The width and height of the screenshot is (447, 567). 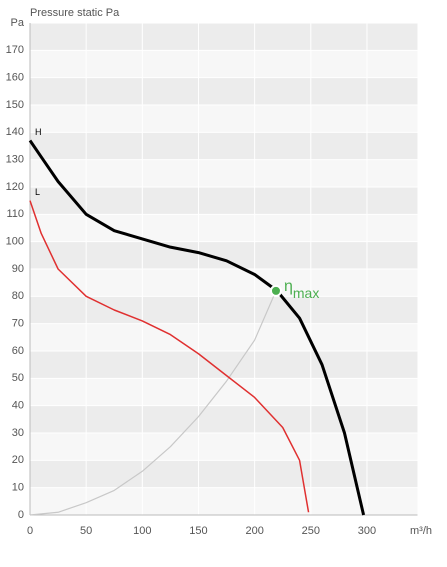 I want to click on x-tick-label: 100, so click(x=142, y=531).